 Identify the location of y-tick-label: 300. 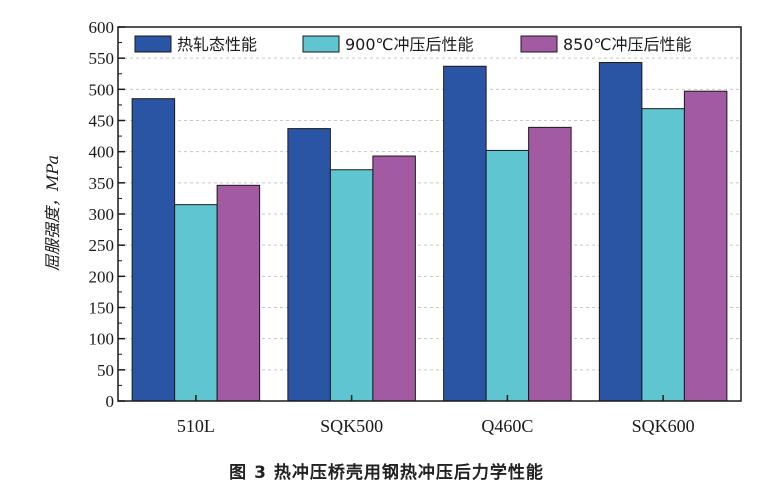
(102, 214).